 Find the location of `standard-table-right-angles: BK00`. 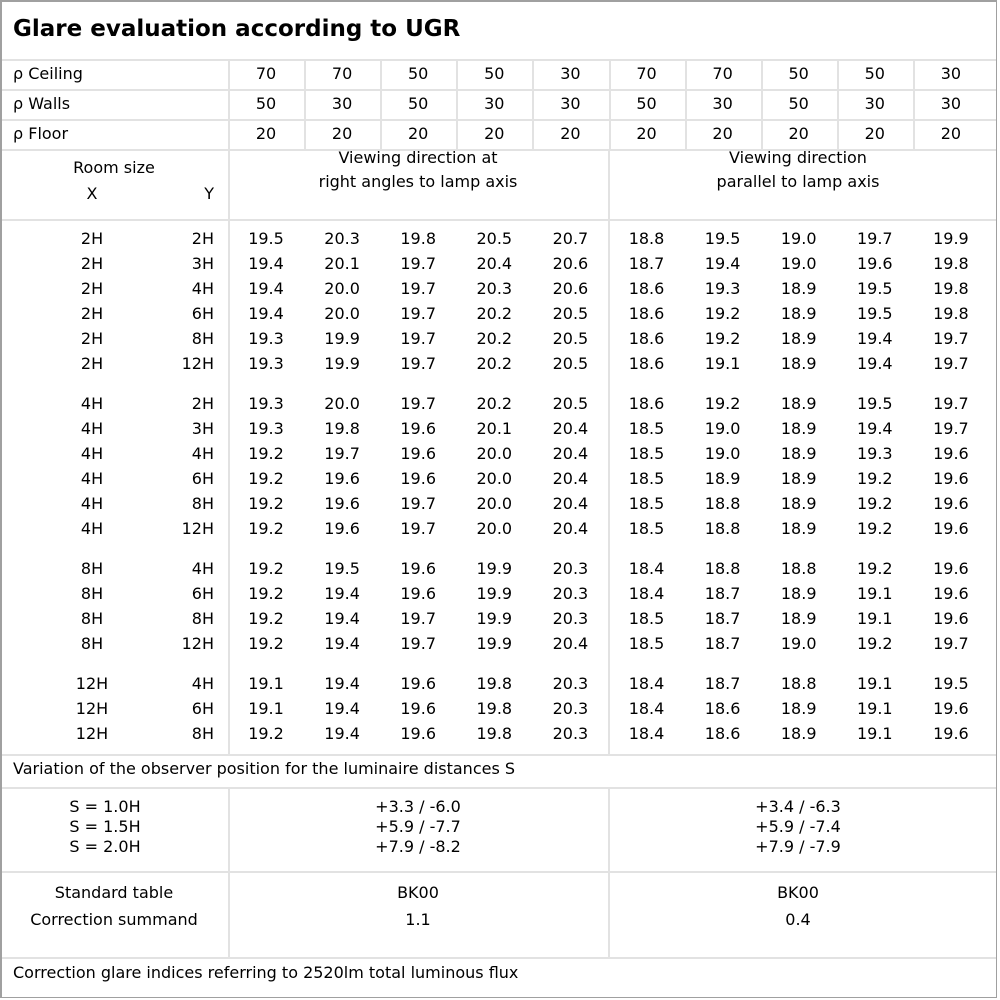

standard-table-right-angles: BK00 is located at coordinates (418, 892).